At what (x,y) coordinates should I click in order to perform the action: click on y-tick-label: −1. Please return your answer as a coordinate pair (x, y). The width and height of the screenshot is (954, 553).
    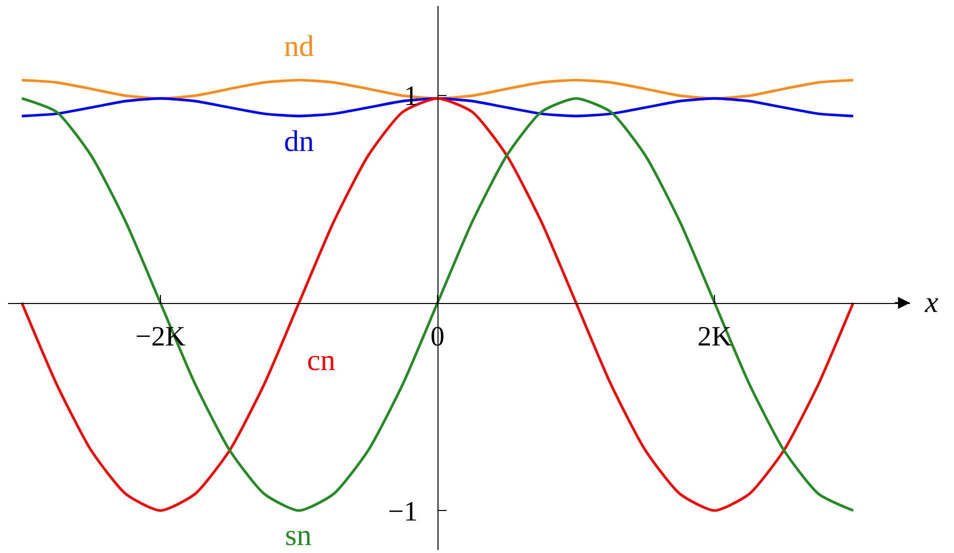
    Looking at the image, I should click on (403, 512).